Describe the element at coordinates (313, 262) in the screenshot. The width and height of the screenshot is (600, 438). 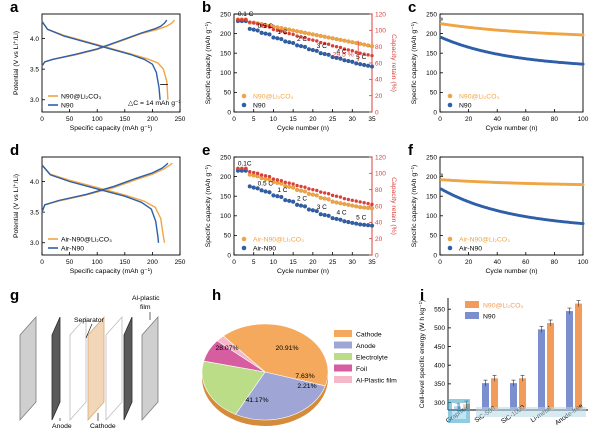
I see `x-tick-label: 20` at that location.